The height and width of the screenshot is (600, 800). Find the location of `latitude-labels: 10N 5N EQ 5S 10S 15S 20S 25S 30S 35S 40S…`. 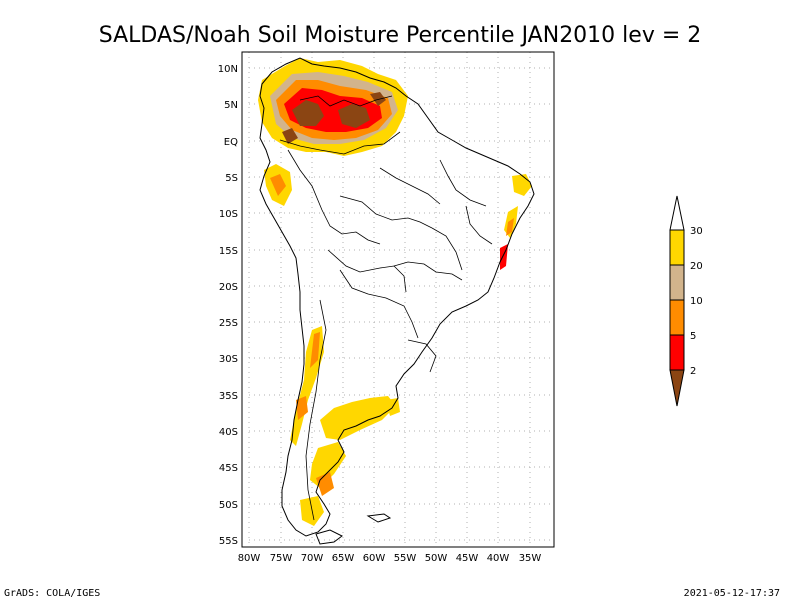

latitude-labels: 10N 5N EQ 5S 10S 15S 20S 25S 30S 35S 40S… is located at coordinates (228, 305).